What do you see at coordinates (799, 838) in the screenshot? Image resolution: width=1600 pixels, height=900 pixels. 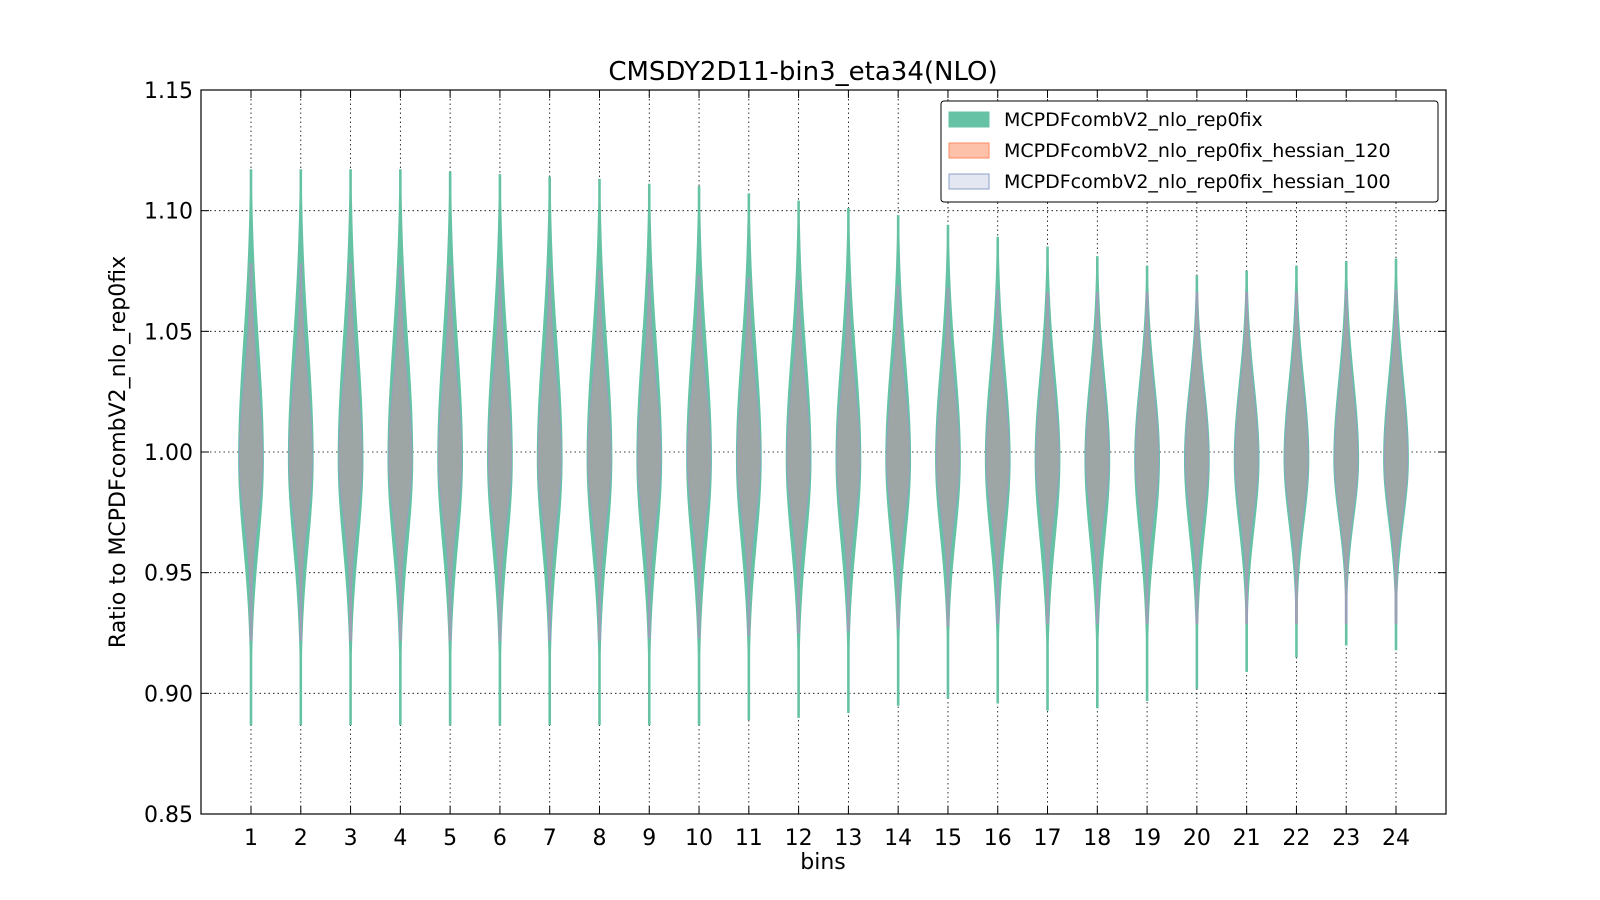 I see `x-tick-label: 12` at bounding box center [799, 838].